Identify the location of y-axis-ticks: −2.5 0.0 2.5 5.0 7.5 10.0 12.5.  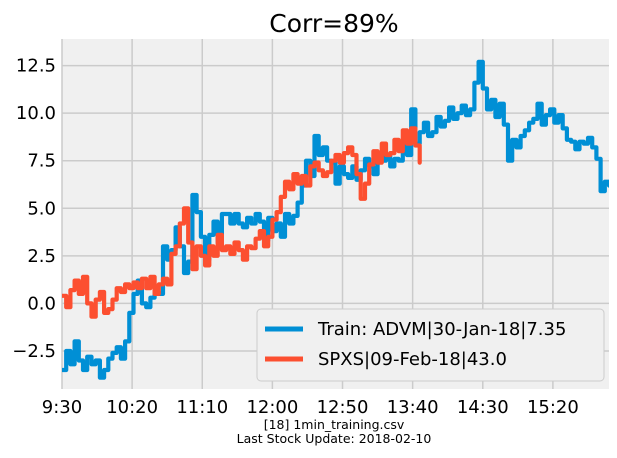
(34, 209).